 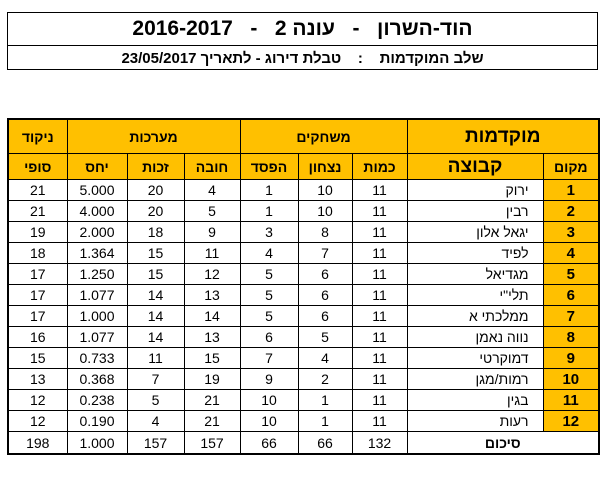 I want to click on cell-sets-won: 18, so click(x=155, y=232).